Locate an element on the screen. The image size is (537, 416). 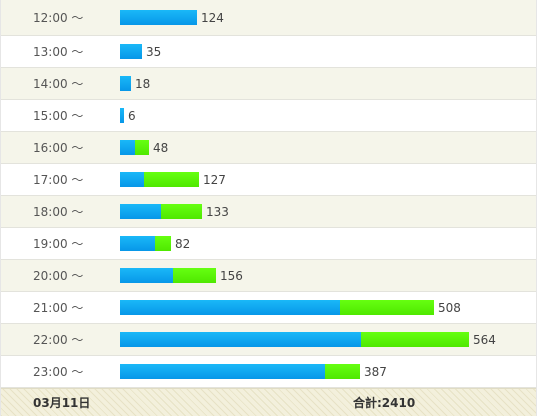
bar-value-label: 18 is located at coordinates (143, 83).